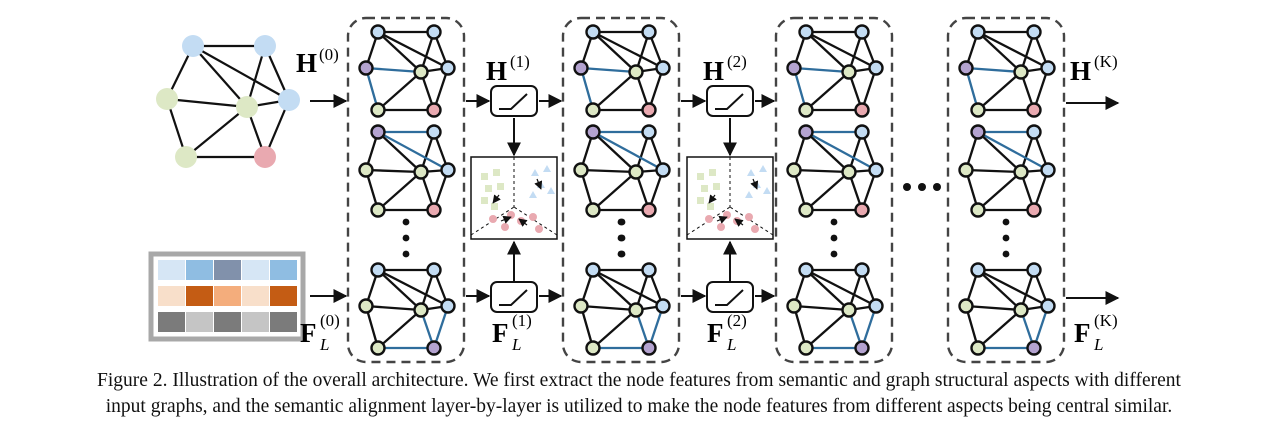 This screenshot has height=438, width=1278. I want to click on label-hk: H (K), so click(1094, 69).